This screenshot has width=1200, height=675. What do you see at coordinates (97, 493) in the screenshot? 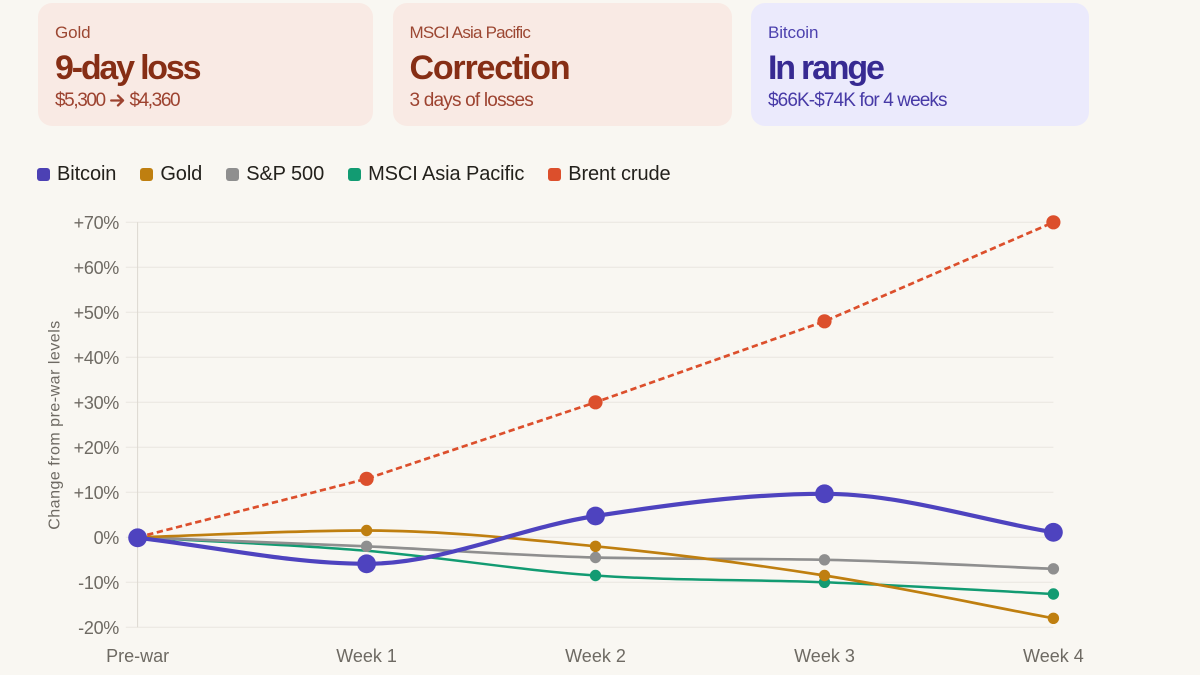
I see `svg-text: +10%` at bounding box center [97, 493].